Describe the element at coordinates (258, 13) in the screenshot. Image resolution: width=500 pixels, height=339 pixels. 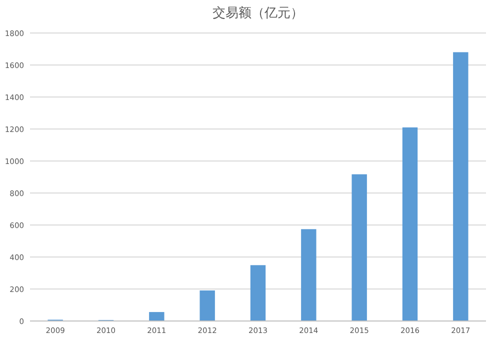
I see `title: 交易额（亿元）` at that location.